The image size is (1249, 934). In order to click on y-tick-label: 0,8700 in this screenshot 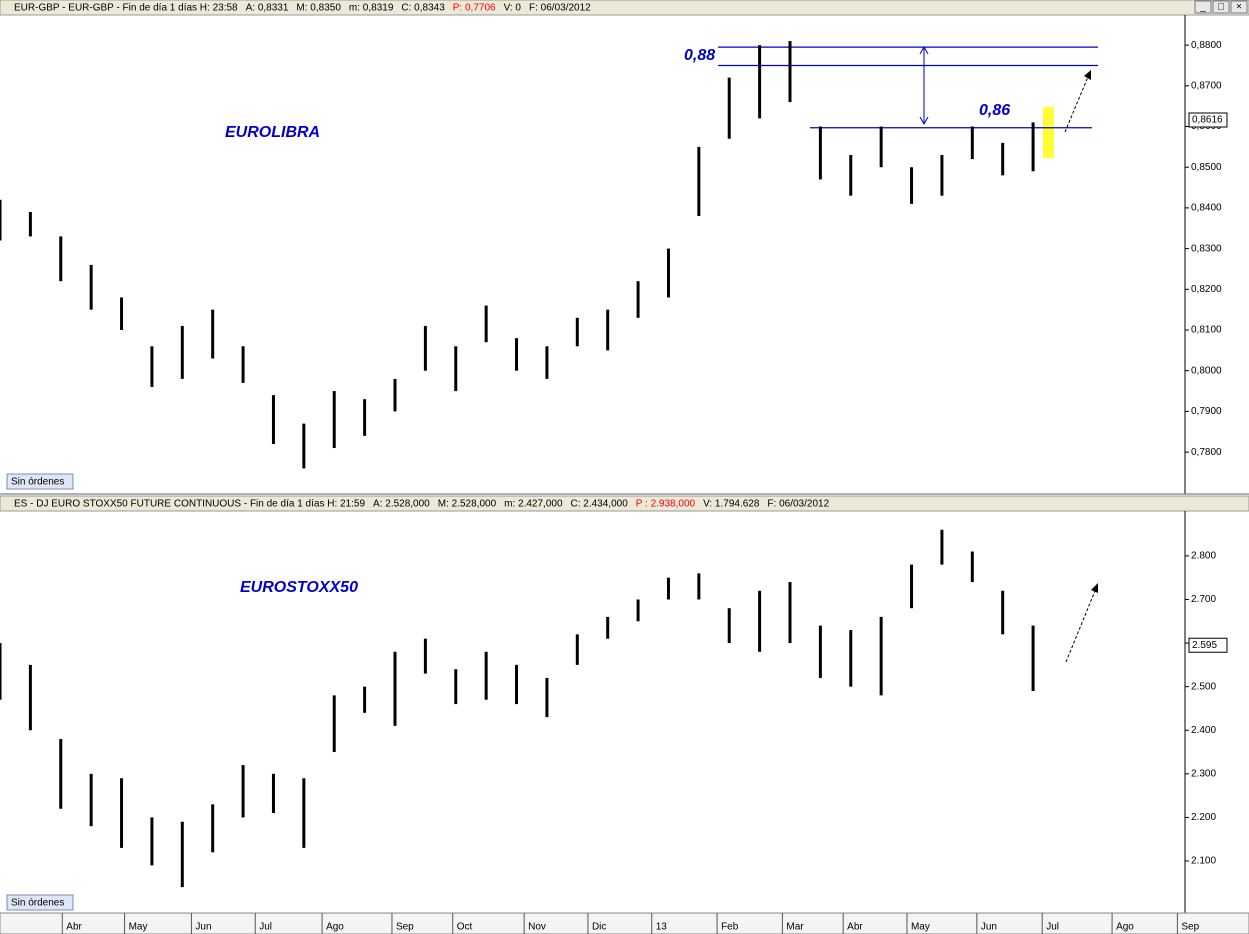, I will do `click(1206, 85)`.